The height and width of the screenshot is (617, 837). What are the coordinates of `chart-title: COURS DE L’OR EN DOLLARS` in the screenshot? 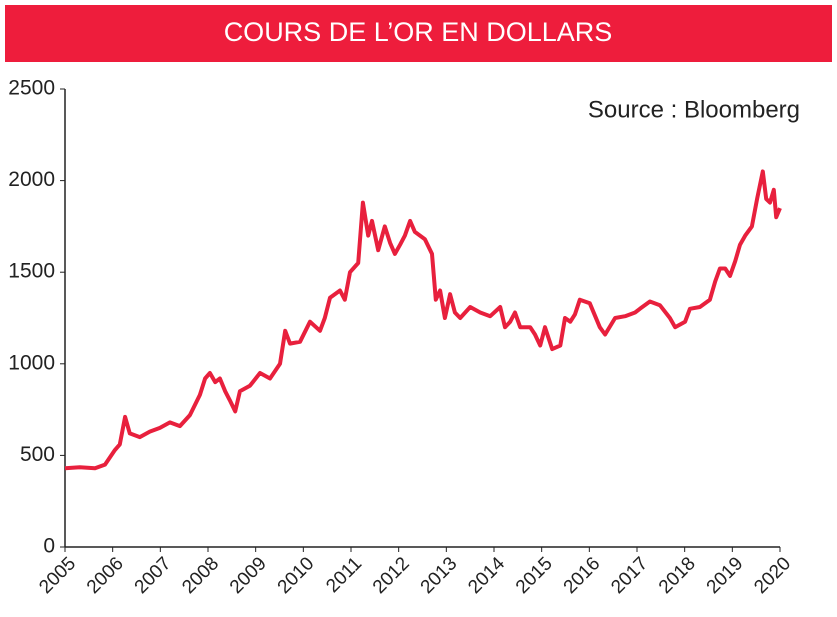 It's located at (418, 32).